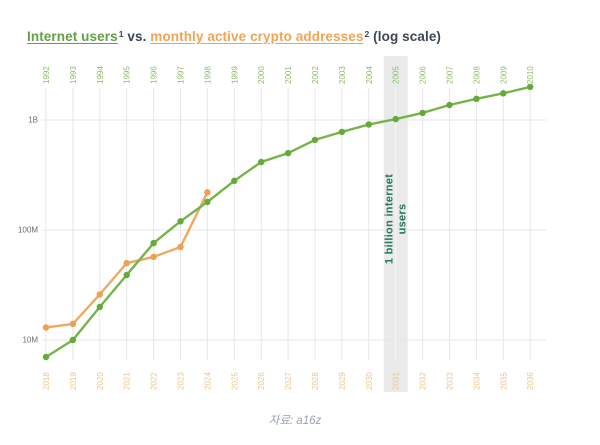 The height and width of the screenshot is (445, 600). What do you see at coordinates (503, 381) in the screenshot?
I see `bottom-axis-tick-label: 2035` at bounding box center [503, 381].